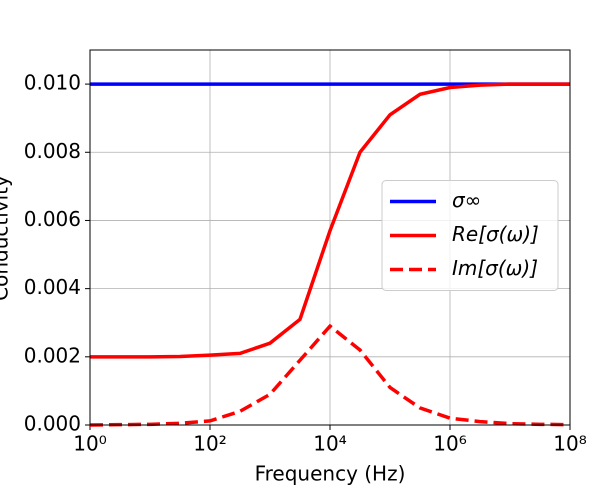  I want to click on x-tick-label: 10⁴, so click(329, 444).